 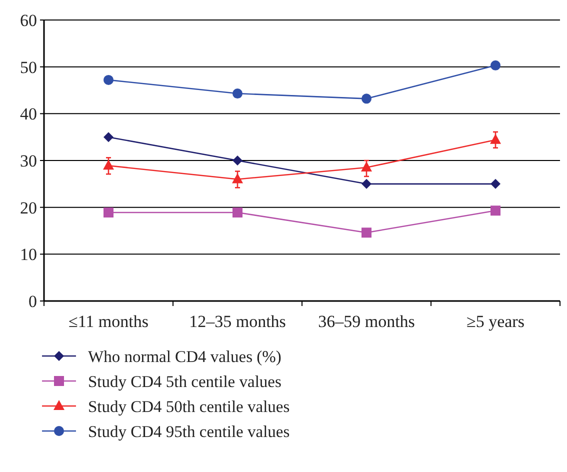 I want to click on x-tick-label: ≤11 months, so click(x=108, y=321).